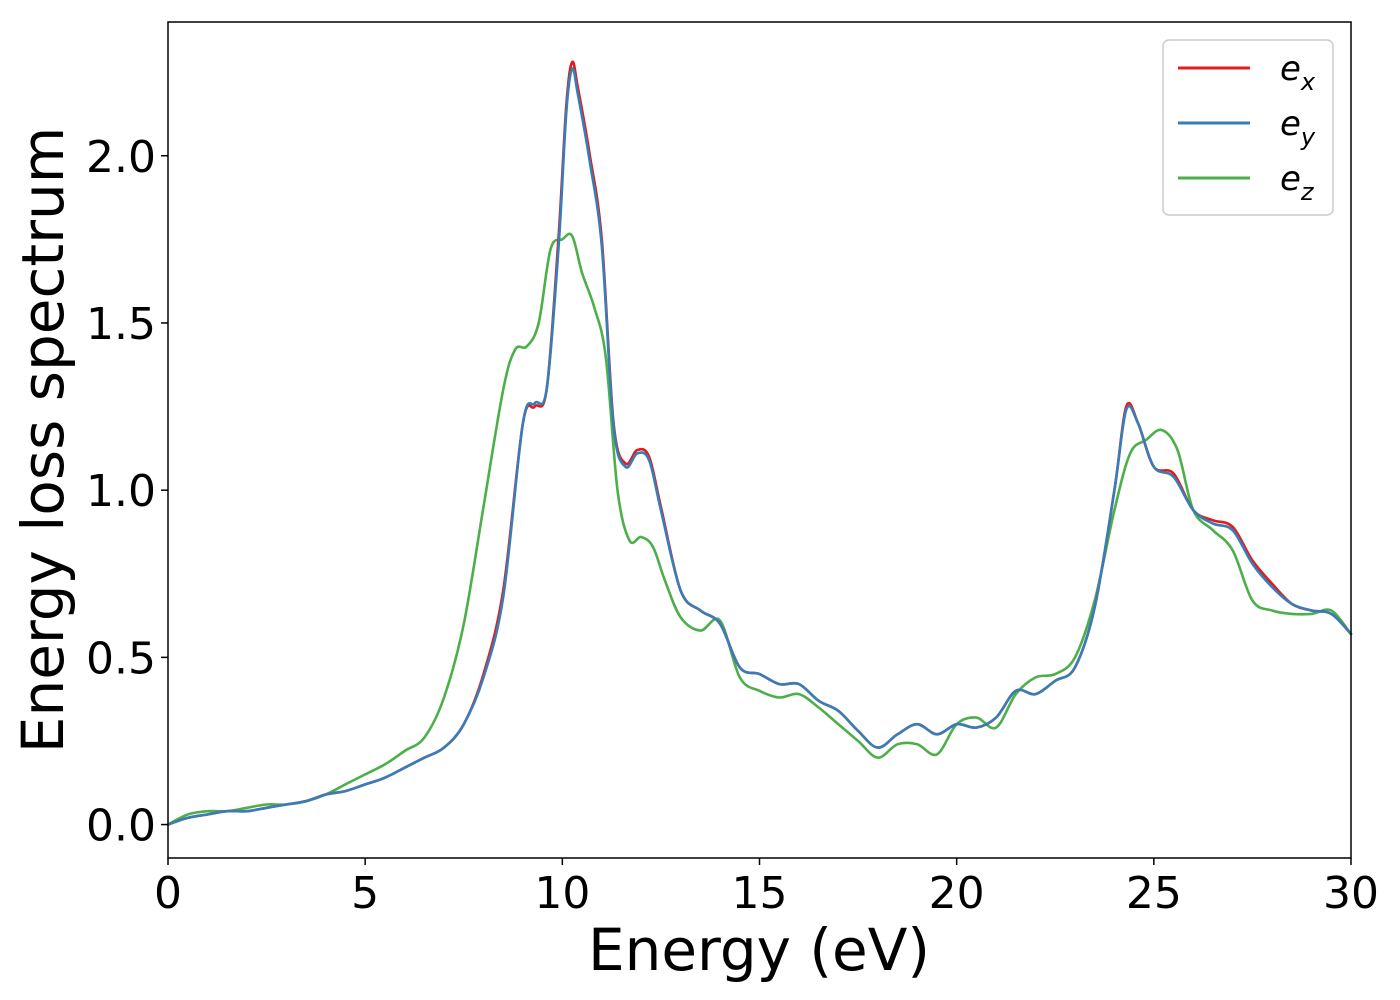 The height and width of the screenshot is (1000, 1400). Describe the element at coordinates (168, 893) in the screenshot. I see `x-tick-label: 0` at that location.